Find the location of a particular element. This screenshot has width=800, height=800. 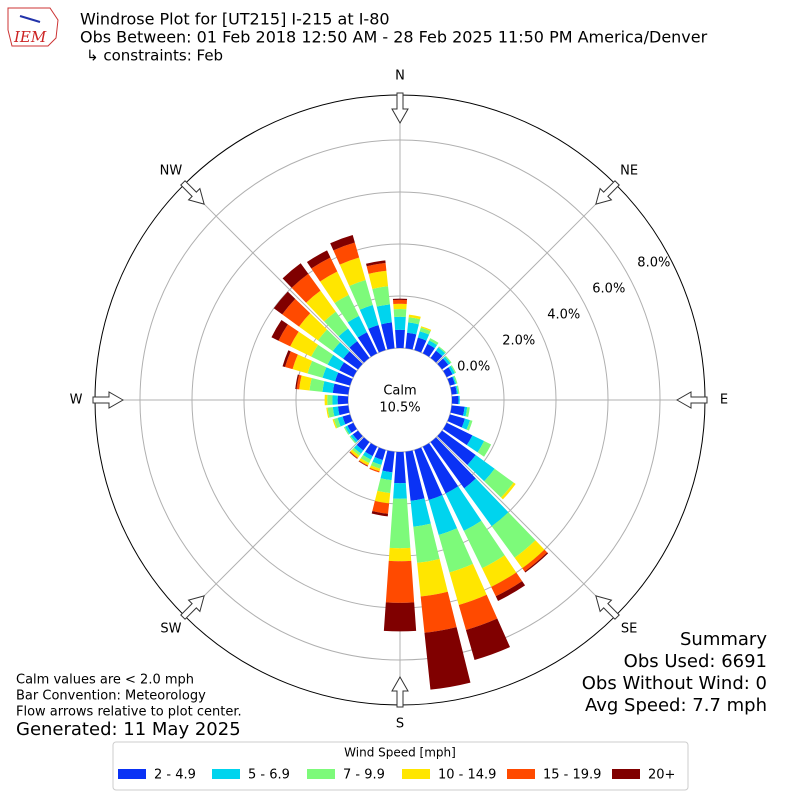

summary-line: Avg Speed: 7.7 mph is located at coordinates (676, 705).